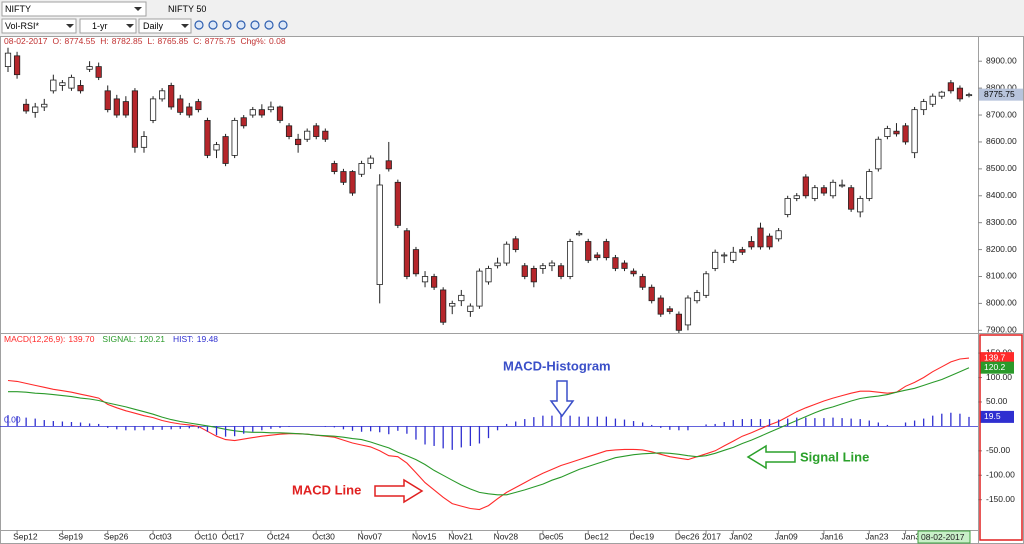 The height and width of the screenshot is (544, 1024). I want to click on symbol-name: NIFTY 50, so click(187, 9).